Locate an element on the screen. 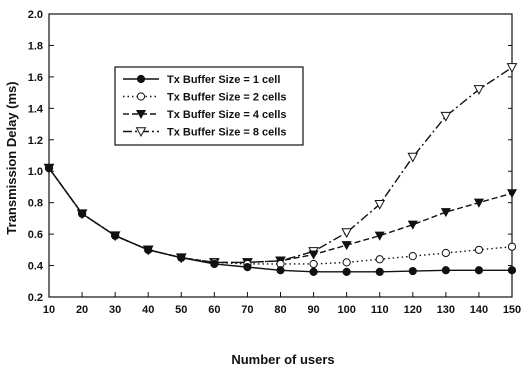 Image resolution: width=524 pixels, height=371 pixels. x-tick-label: 90 is located at coordinates (313, 310).